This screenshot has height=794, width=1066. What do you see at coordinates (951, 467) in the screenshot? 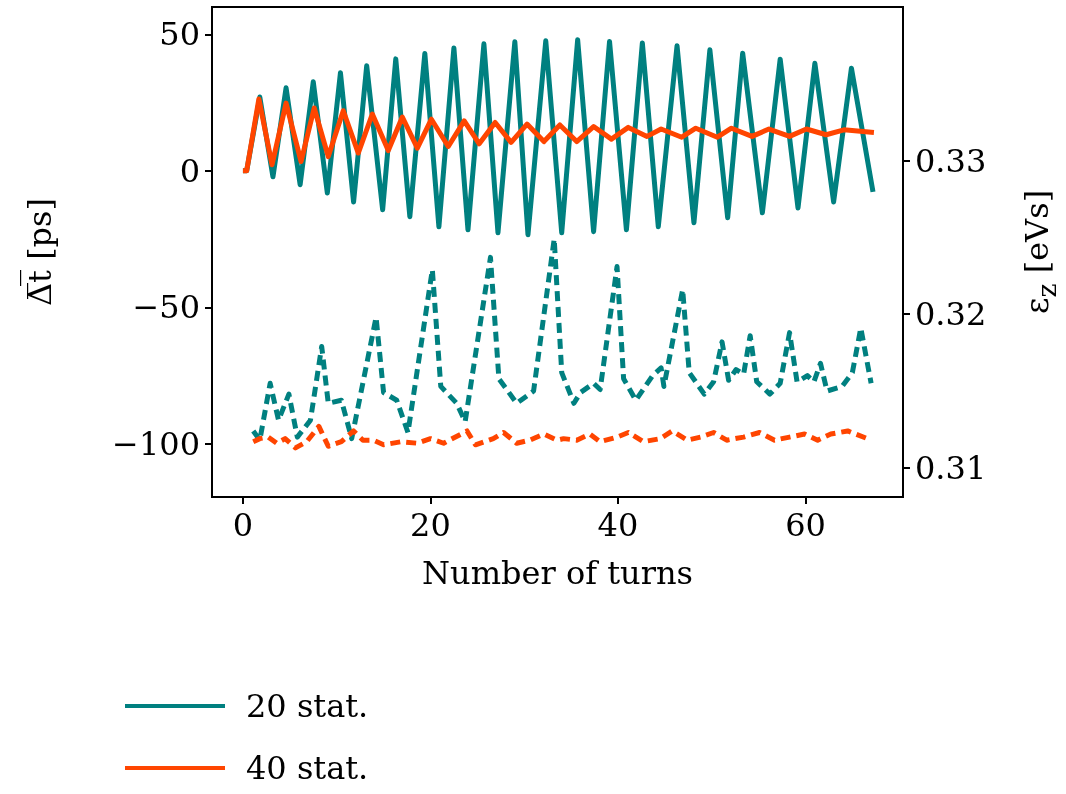
I see `y2-tick-label: 0.31` at bounding box center [951, 467].